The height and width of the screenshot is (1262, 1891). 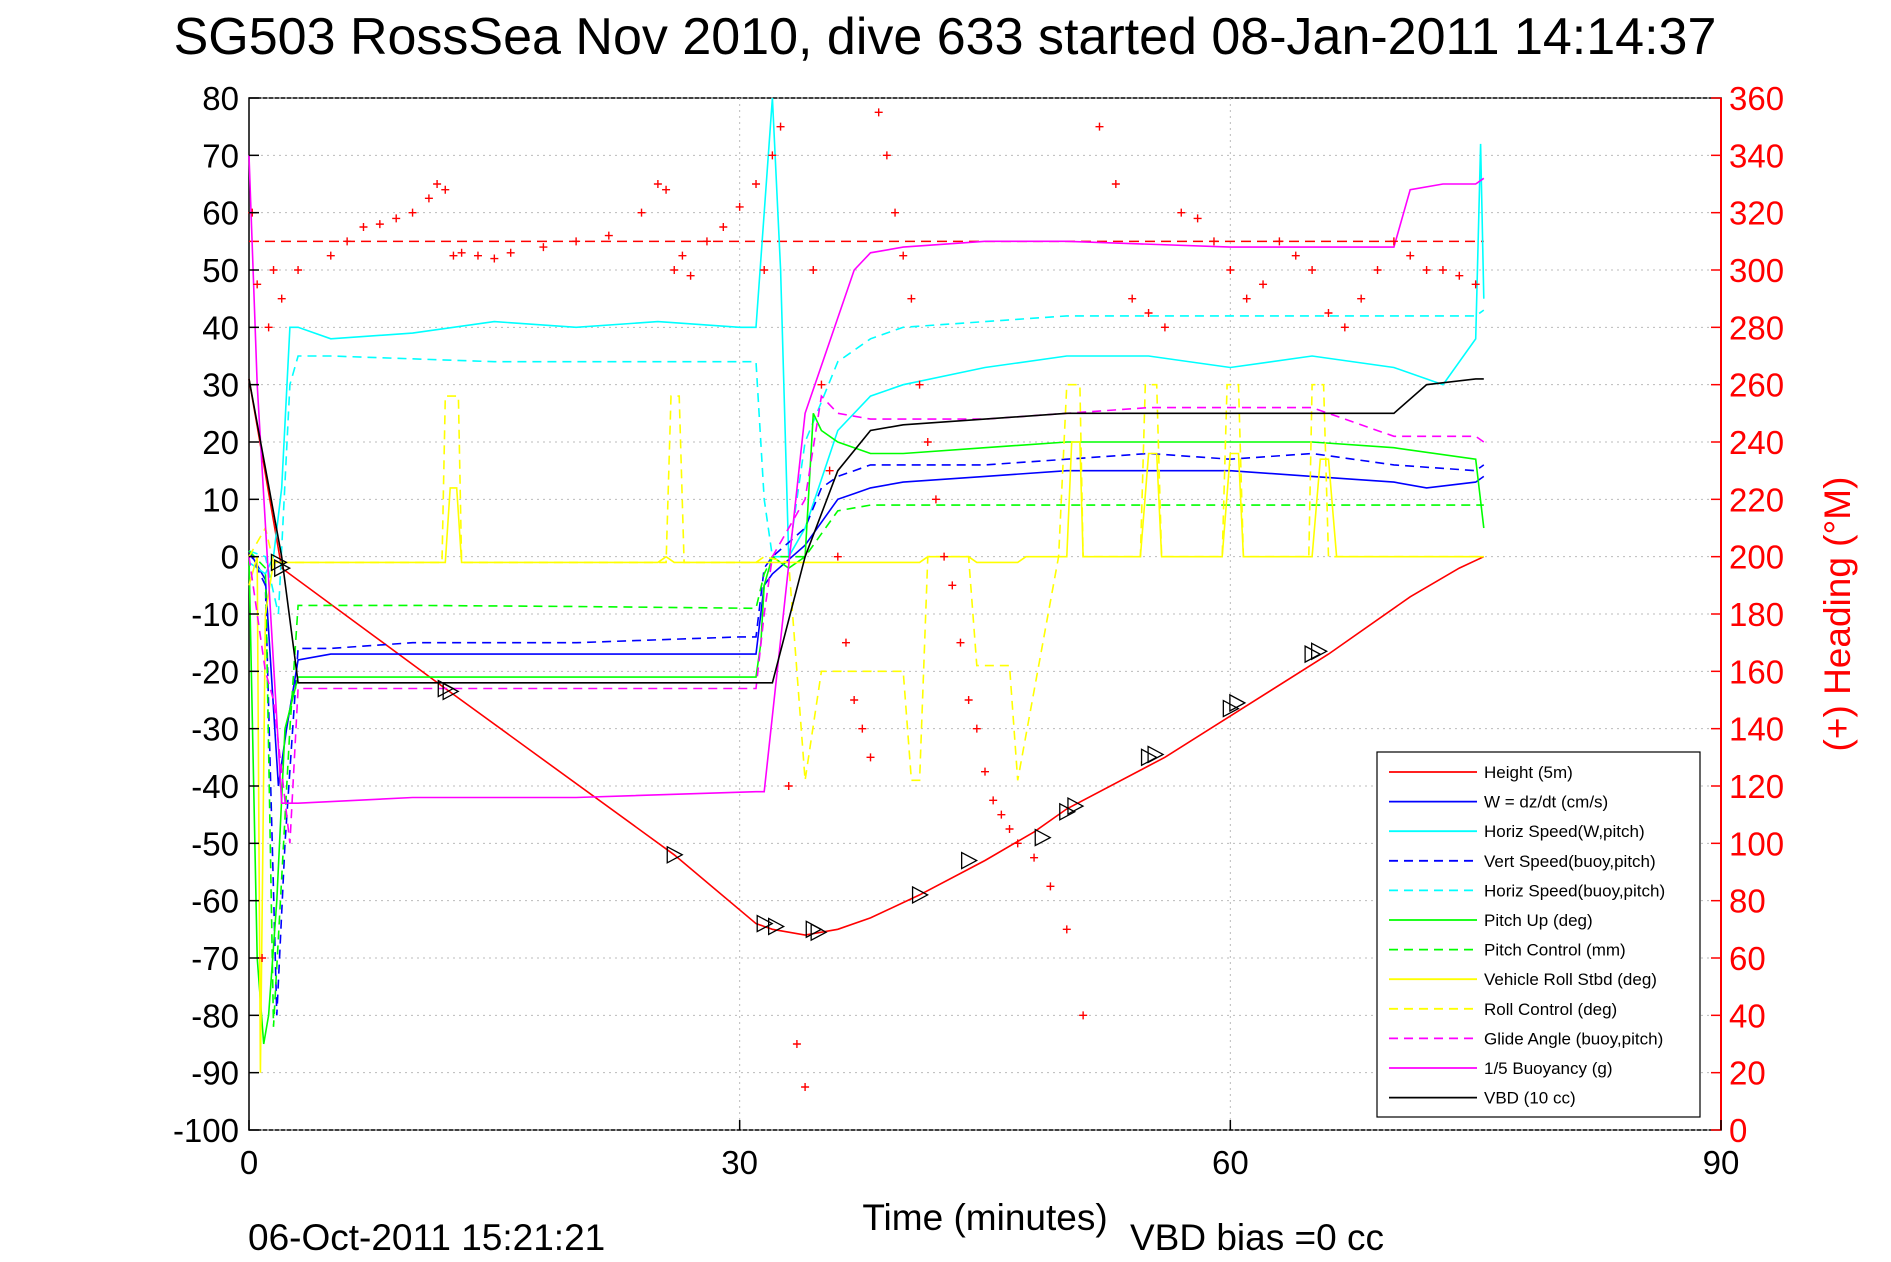 I want to click on legend-label-10: 1/5 Buoyancy (g), so click(x=1548, y=1068).